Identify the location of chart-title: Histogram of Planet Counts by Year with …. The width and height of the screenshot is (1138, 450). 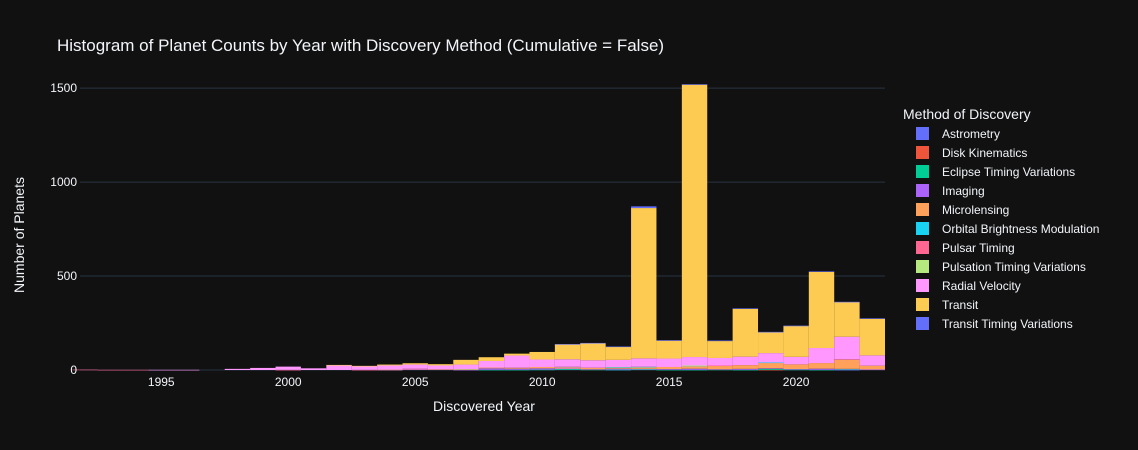
(360, 45).